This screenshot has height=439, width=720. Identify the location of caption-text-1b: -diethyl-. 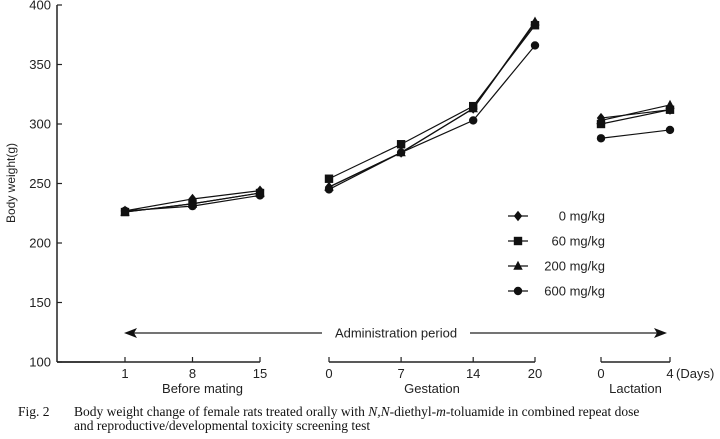
(413, 411).